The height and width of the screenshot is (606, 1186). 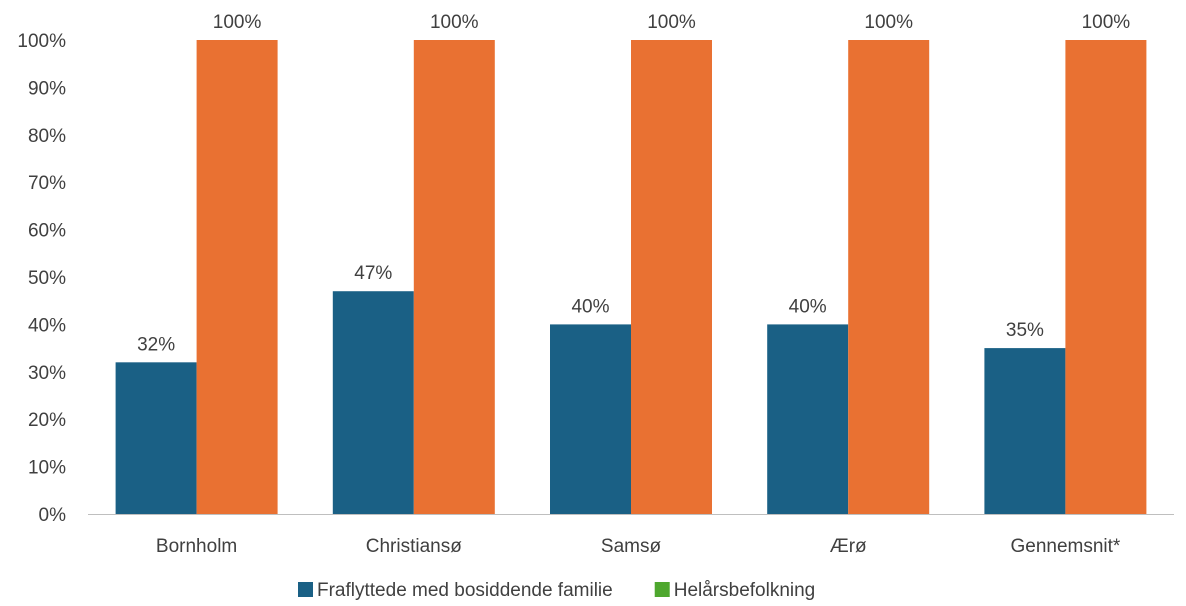 What do you see at coordinates (196, 546) in the screenshot?
I see `x-tick-label: Bornholm` at bounding box center [196, 546].